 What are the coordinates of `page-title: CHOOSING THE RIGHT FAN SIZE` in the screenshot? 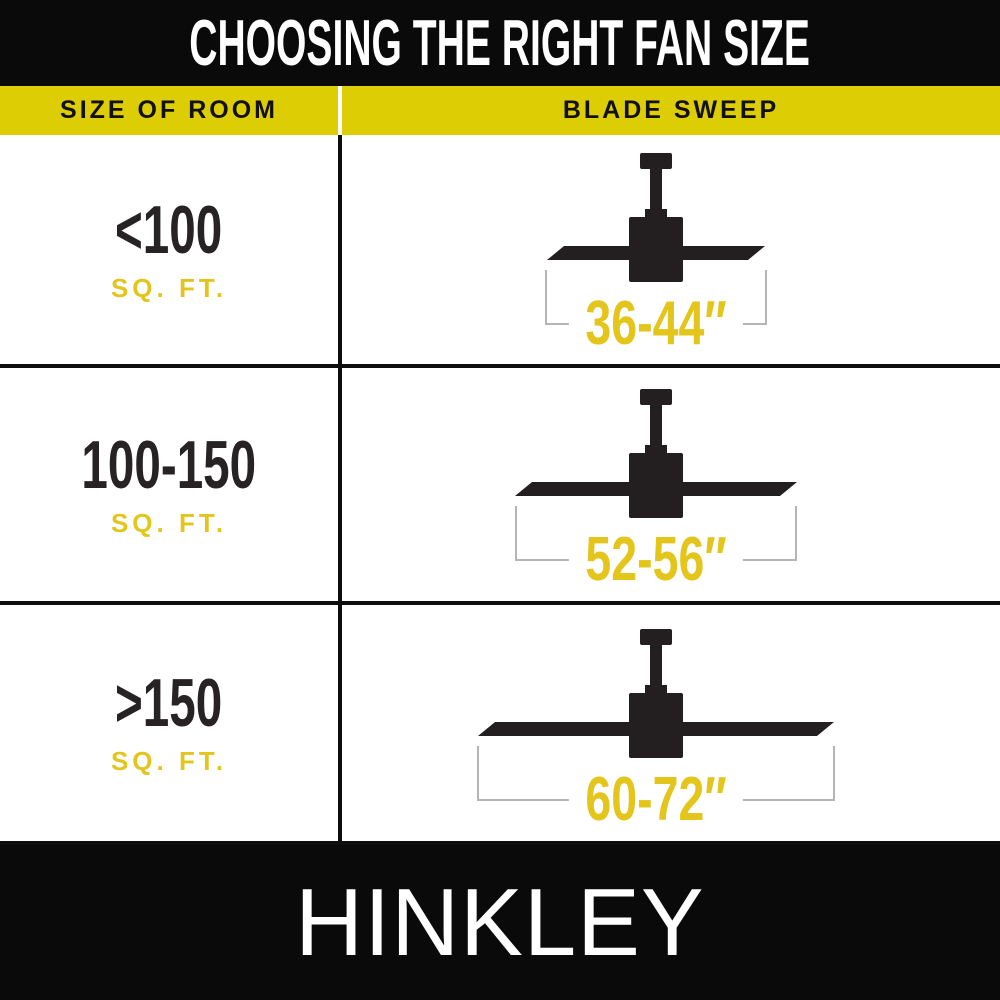 It's located at (500, 43).